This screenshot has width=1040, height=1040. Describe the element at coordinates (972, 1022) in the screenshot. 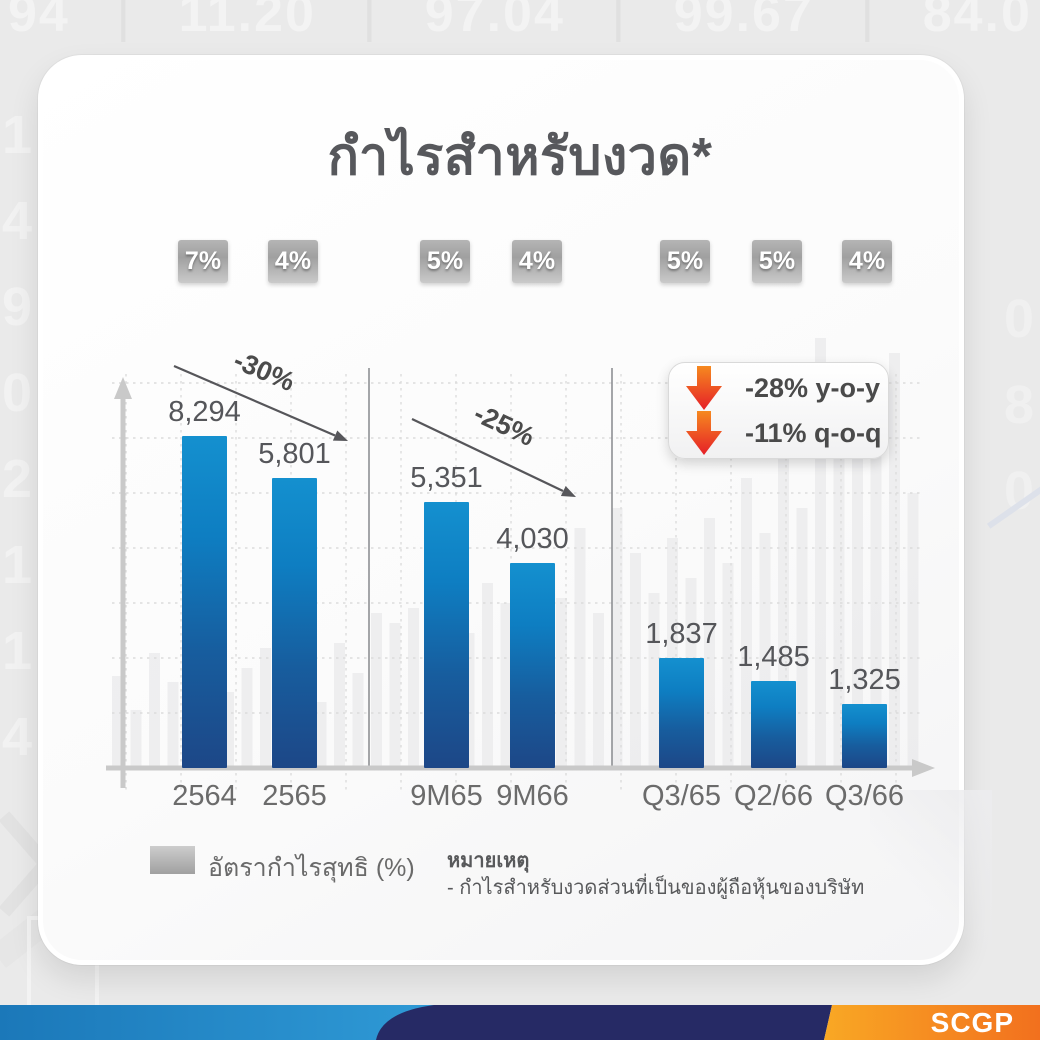

I see `scgp-logo: SCGP` at that location.